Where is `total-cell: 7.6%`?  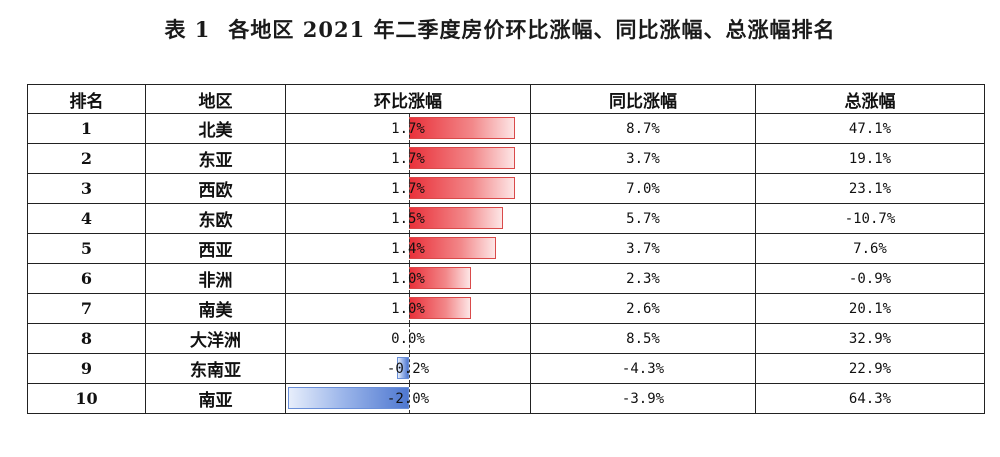
total-cell: 7.6% is located at coordinates (870, 248).